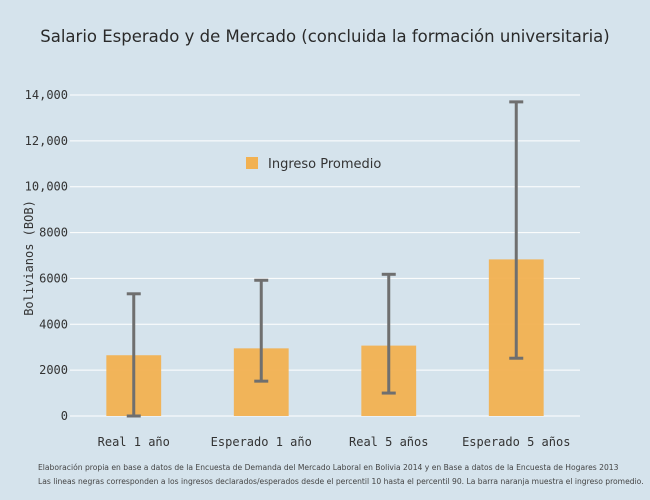 This screenshot has height=500, width=650. What do you see at coordinates (53, 370) in the screenshot?
I see `y-tick-label: 2000` at bounding box center [53, 370].